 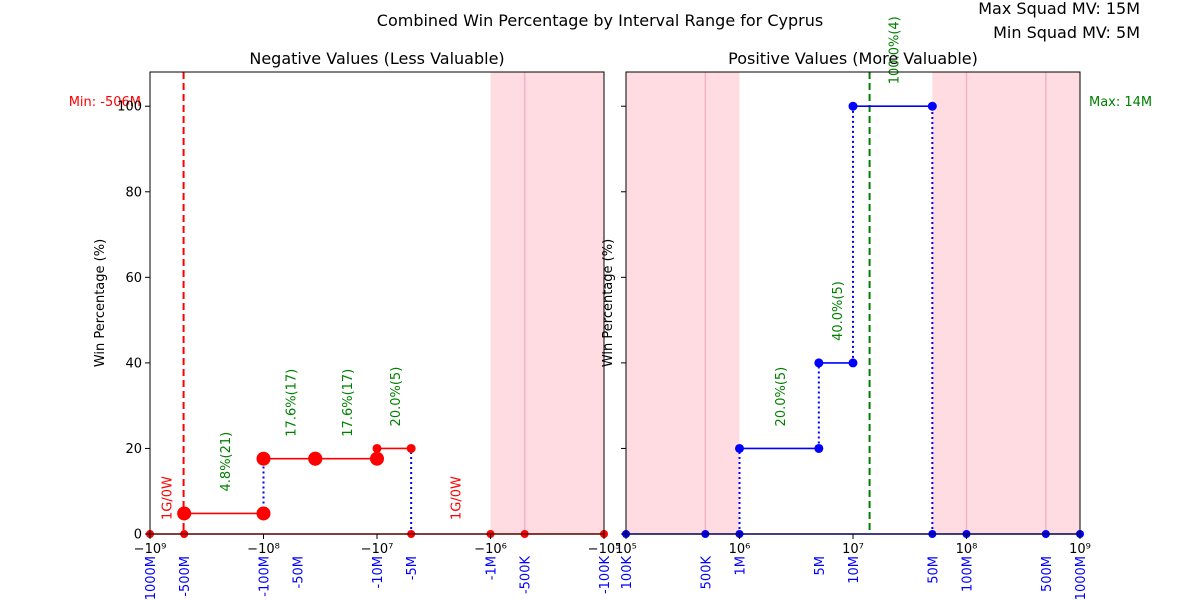 I want to click on x-tick-label: −10⁸, so click(x=263, y=549).